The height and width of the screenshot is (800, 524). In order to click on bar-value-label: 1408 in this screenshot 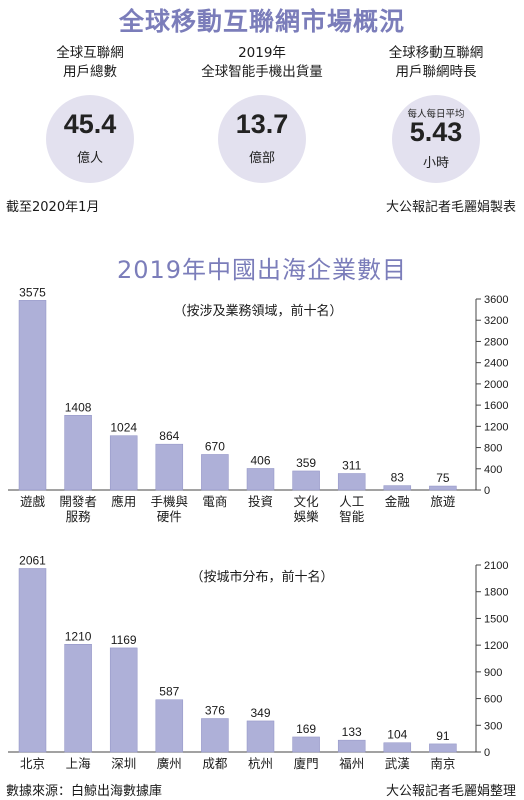, I will do `click(78, 407)`.